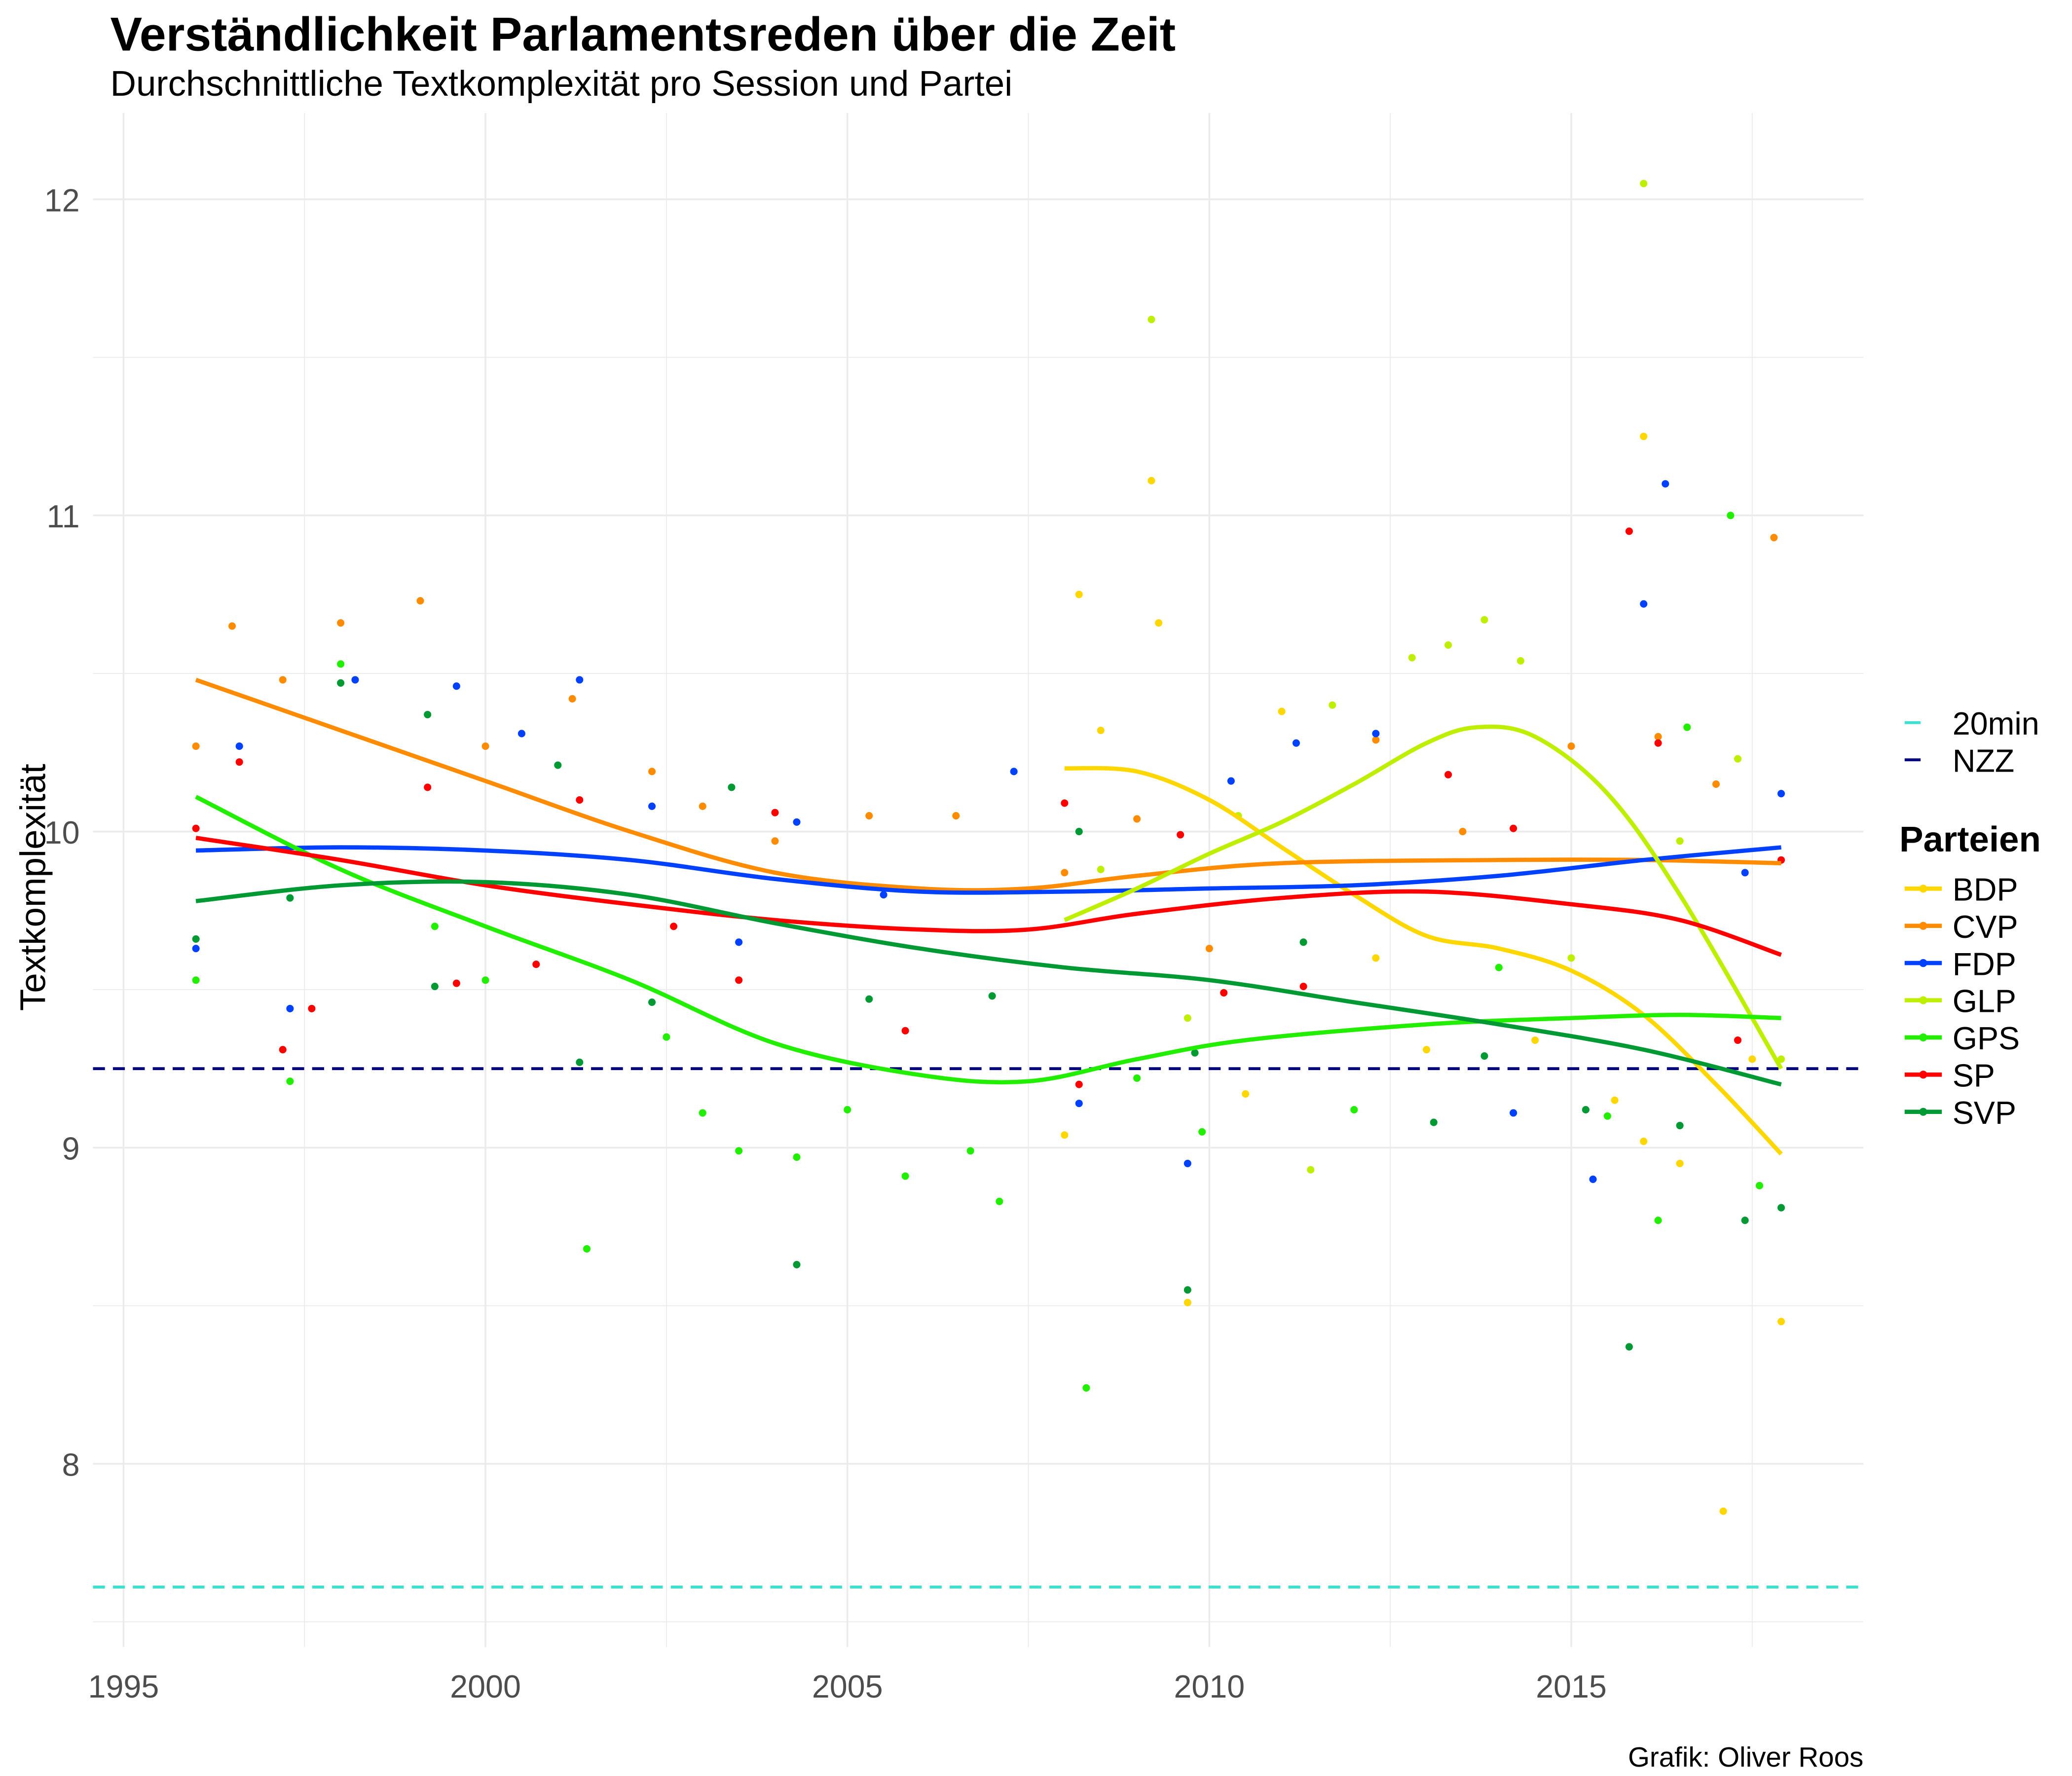  What do you see at coordinates (1986, 927) in the screenshot?
I see `legend-label: CVP` at bounding box center [1986, 927].